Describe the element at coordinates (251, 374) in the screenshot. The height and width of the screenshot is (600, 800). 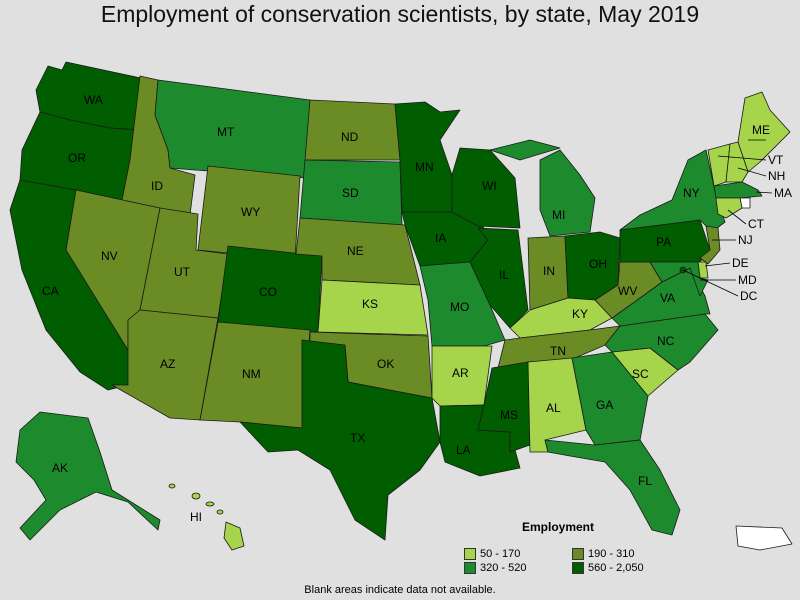
I see `label-nm: NM` at that location.